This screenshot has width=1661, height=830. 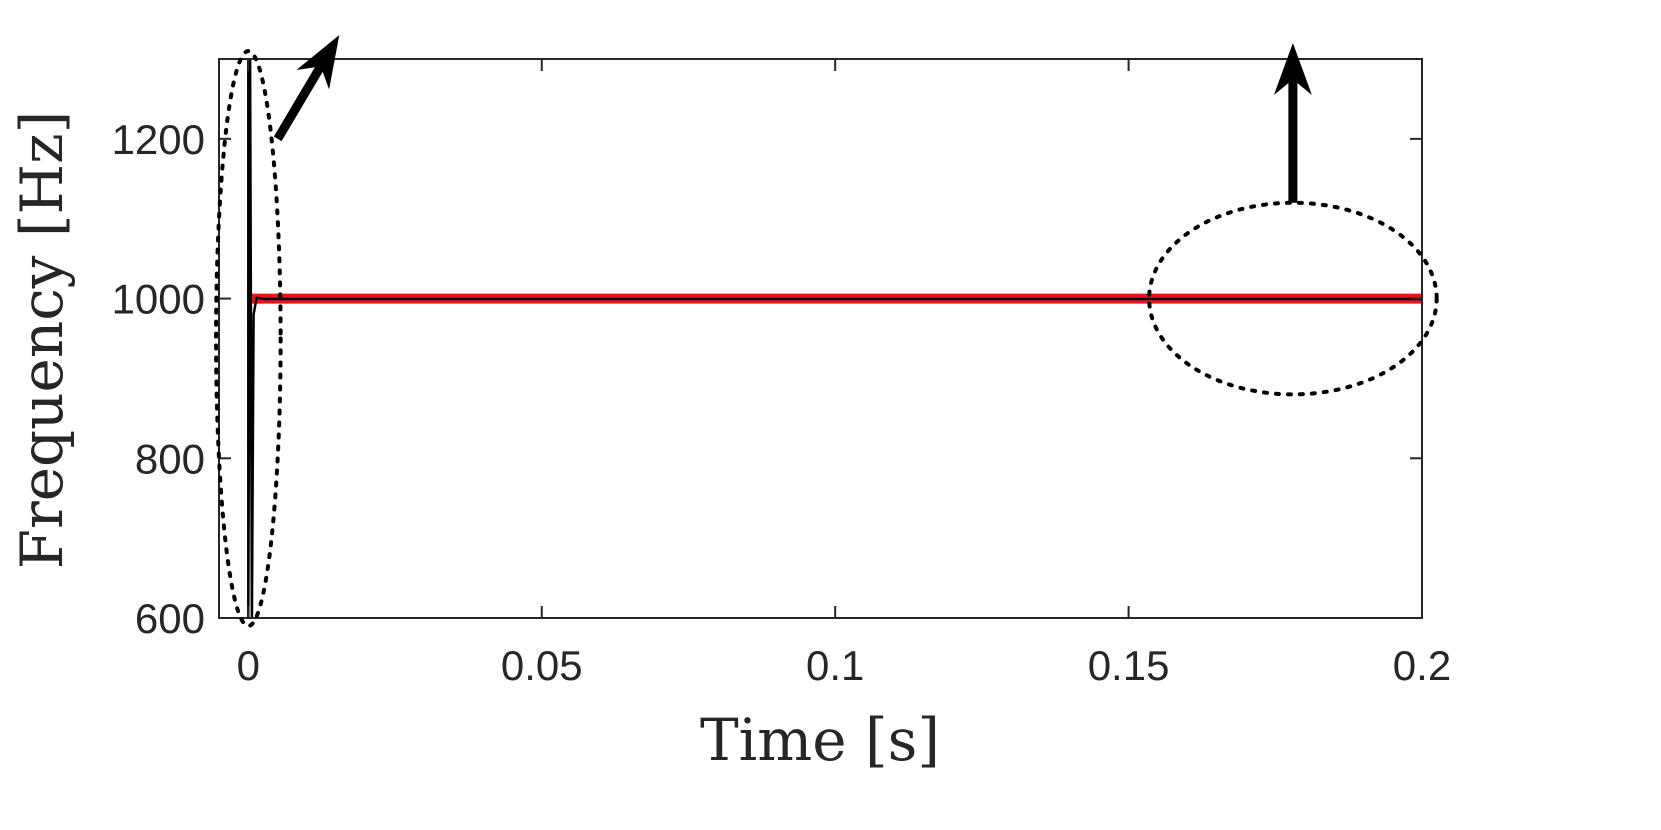 What do you see at coordinates (835, 665) in the screenshot?
I see `x-tick-label: 0.1` at bounding box center [835, 665].